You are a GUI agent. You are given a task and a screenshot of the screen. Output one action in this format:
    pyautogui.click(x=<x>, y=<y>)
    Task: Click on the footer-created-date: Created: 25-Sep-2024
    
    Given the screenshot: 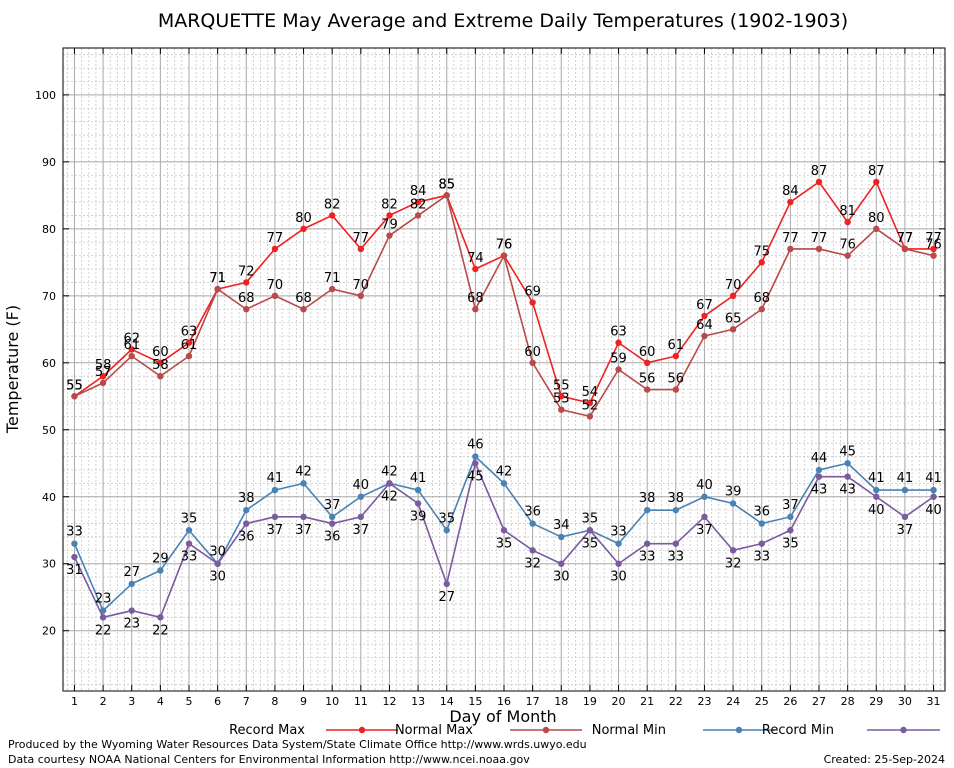 What is the action you would take?
    pyautogui.click(x=884, y=759)
    